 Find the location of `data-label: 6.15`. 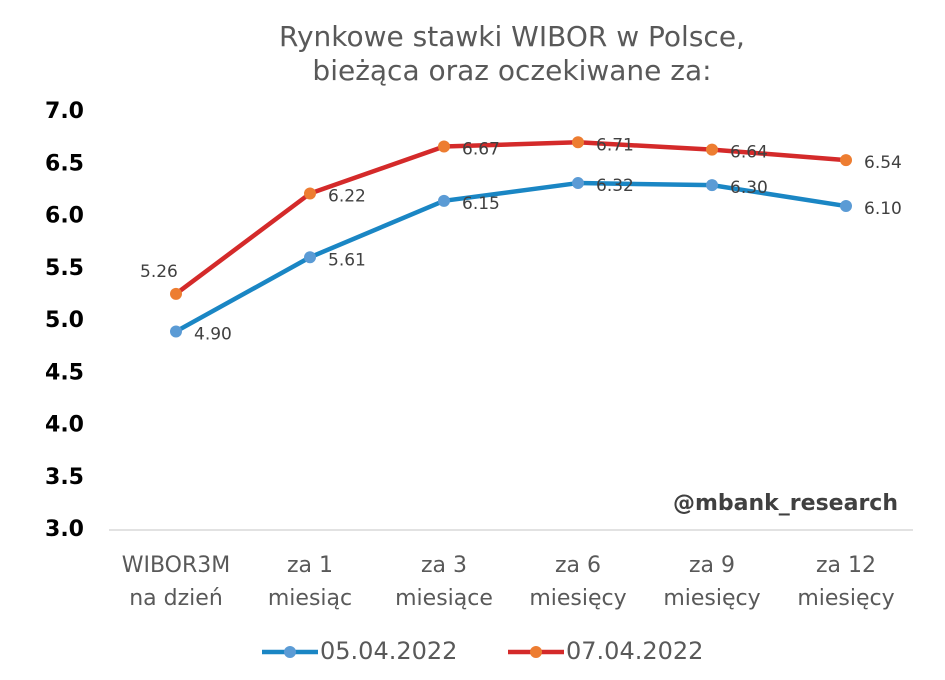

data-label: 6.15 is located at coordinates (481, 204).